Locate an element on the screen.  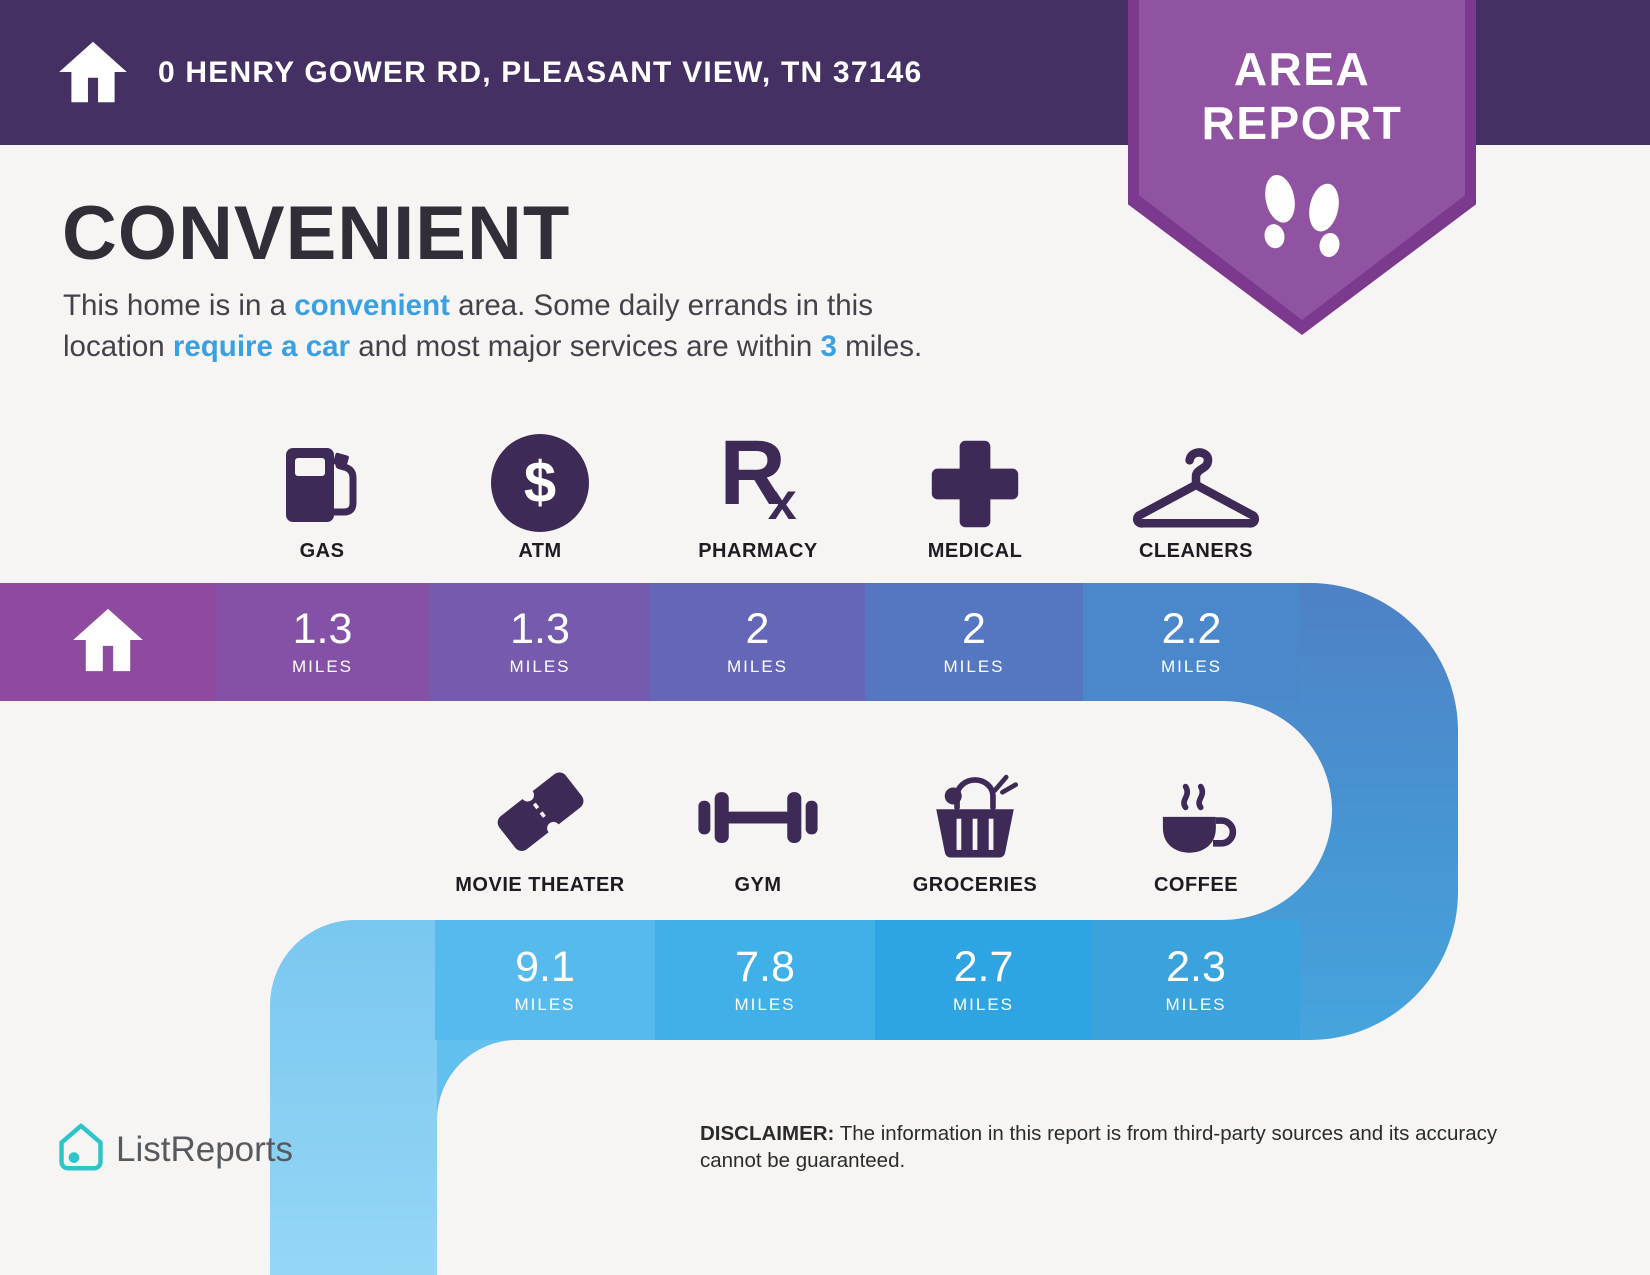
amenity-label: MOVIE THEATER is located at coordinates (540, 885).